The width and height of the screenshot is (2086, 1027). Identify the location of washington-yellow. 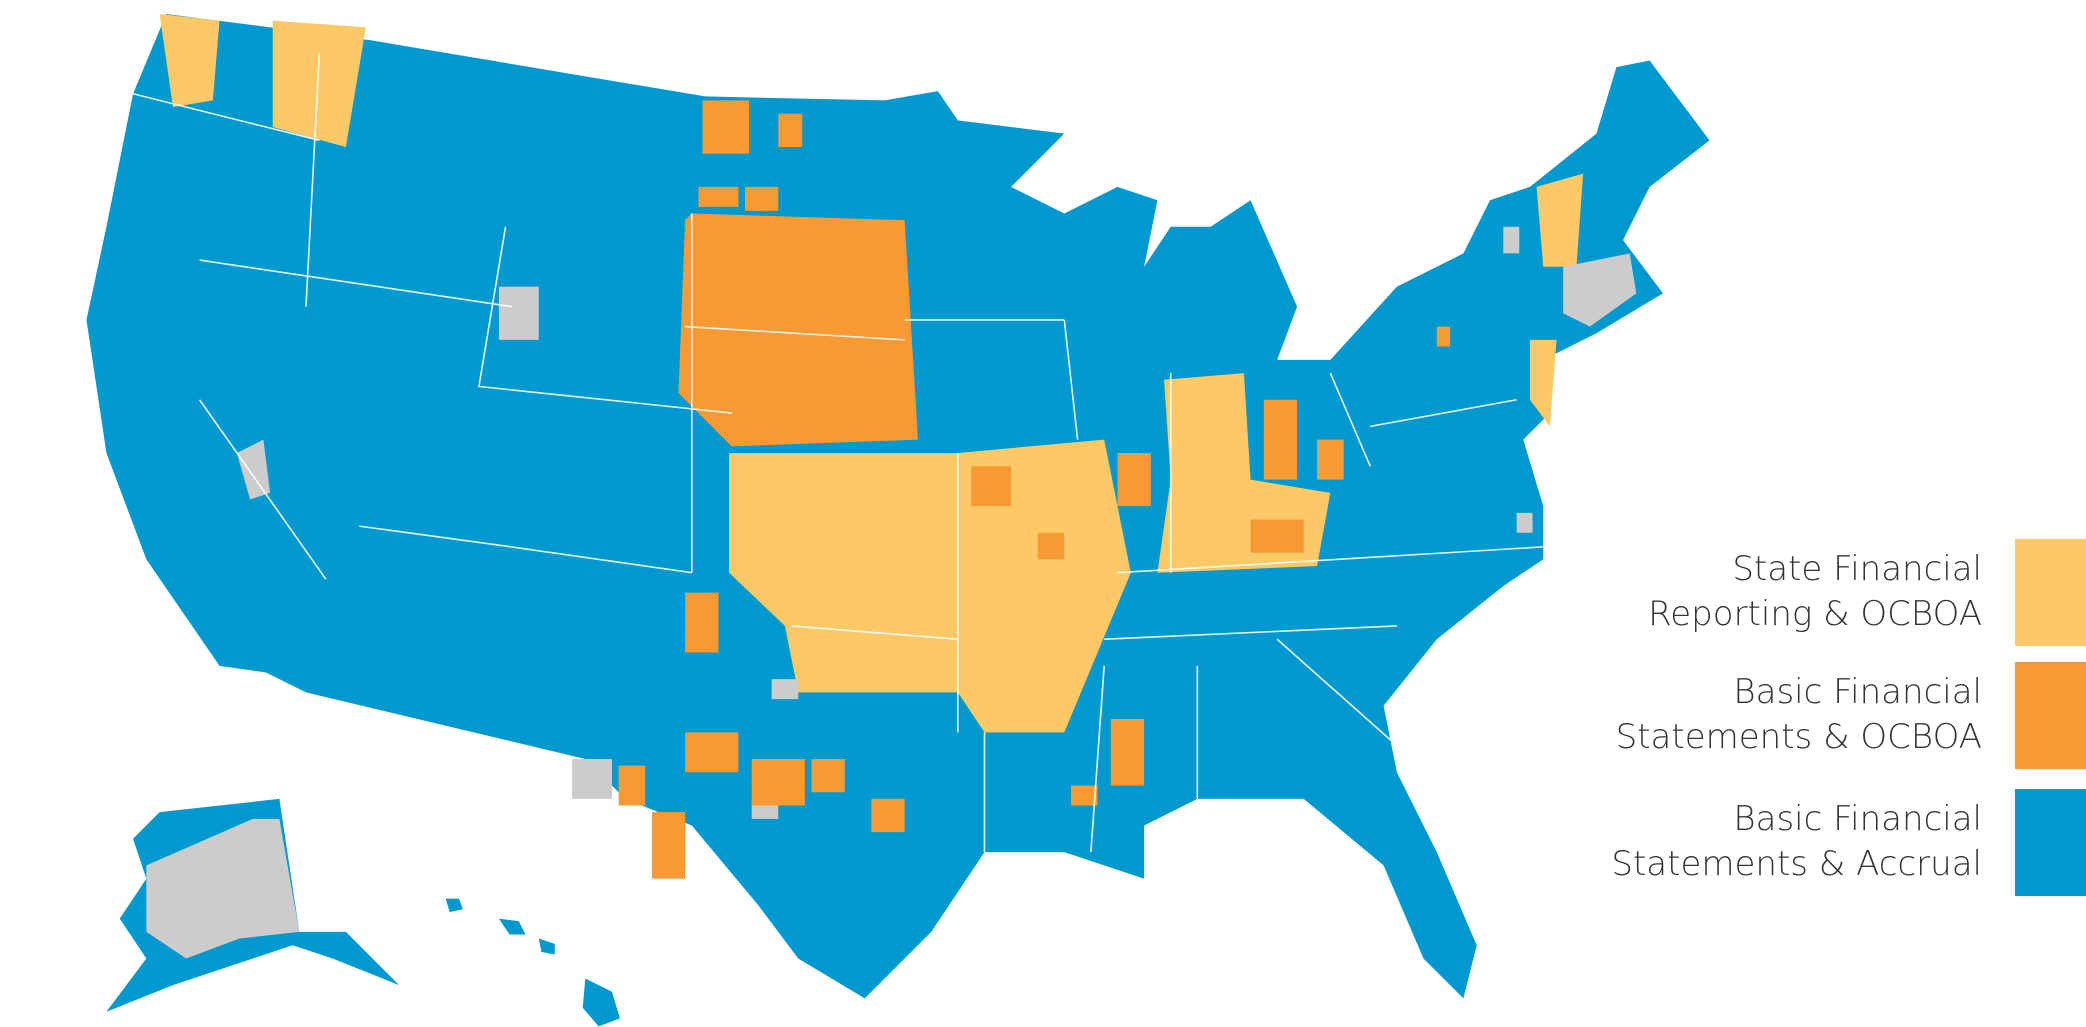
(262, 80).